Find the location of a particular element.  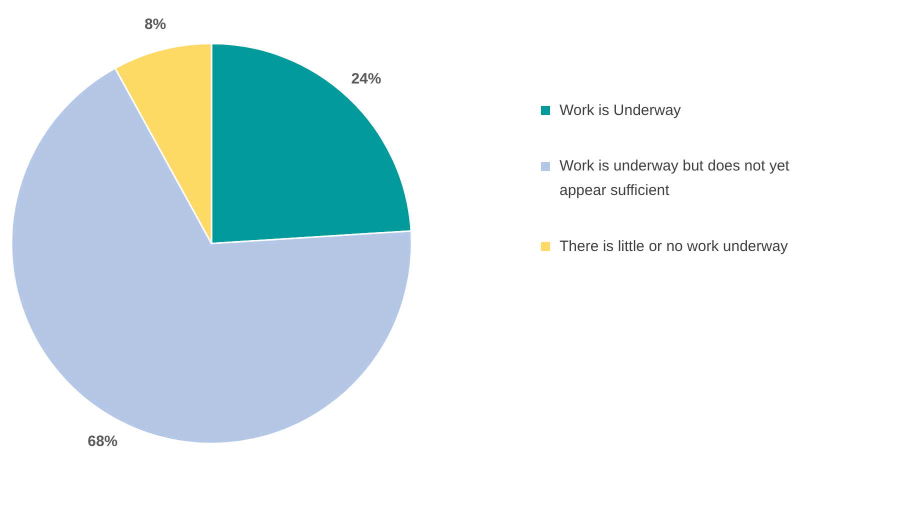

legend-label: Work is underway but does not yet appear sufficient is located at coordinates (675, 179).